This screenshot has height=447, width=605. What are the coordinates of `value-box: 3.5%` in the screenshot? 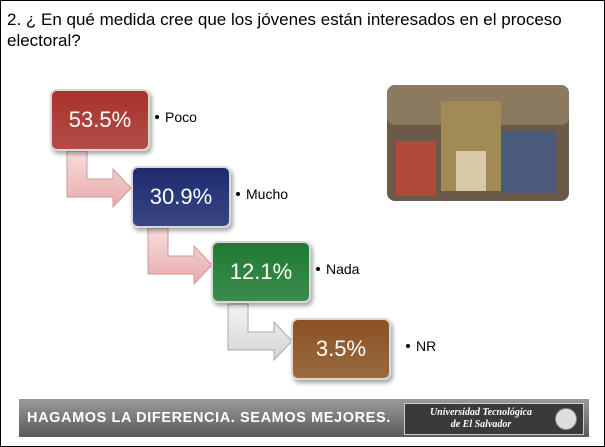 It's located at (341, 349).